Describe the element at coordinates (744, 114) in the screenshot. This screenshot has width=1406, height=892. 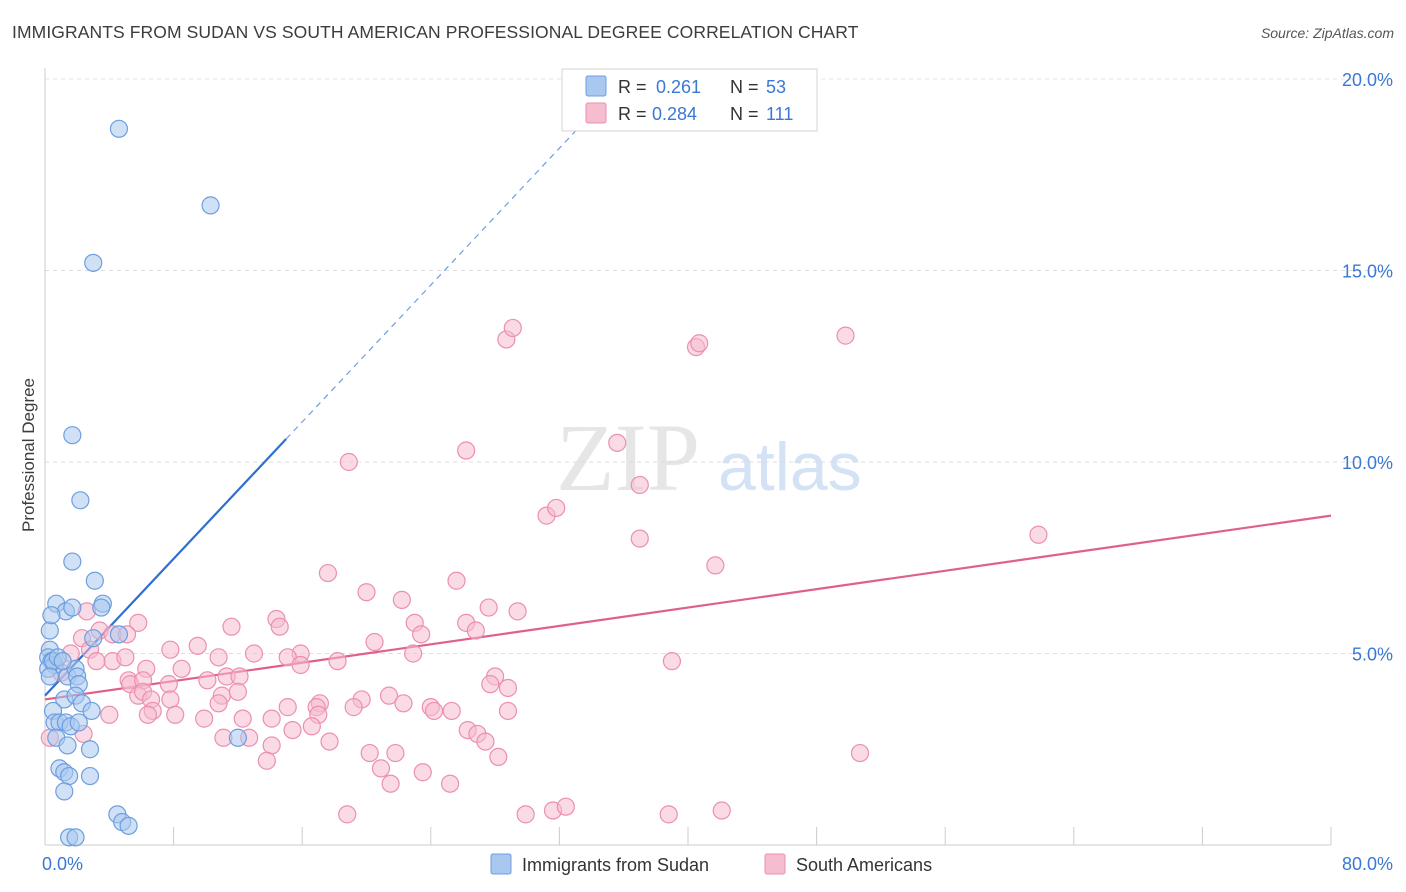
I see `legend-n-label-south-americans: N =` at that location.